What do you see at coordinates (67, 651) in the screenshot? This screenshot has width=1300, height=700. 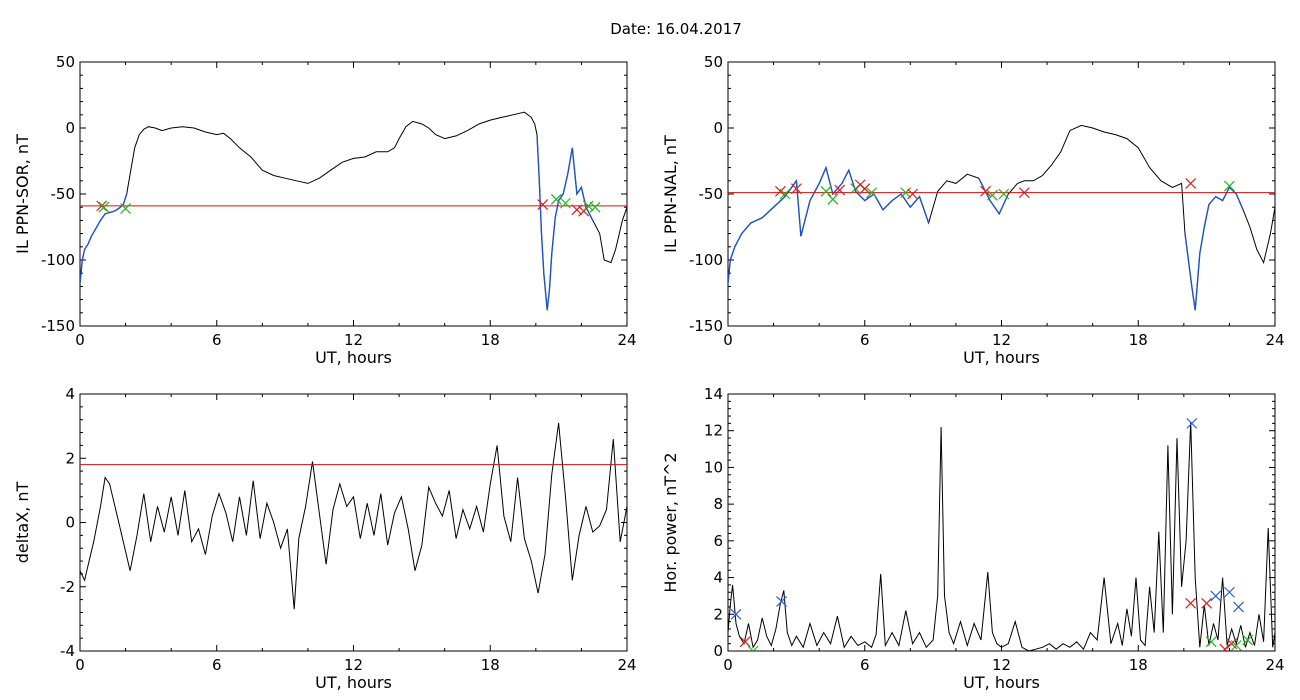 I see `y-tick-label: -4` at bounding box center [67, 651].